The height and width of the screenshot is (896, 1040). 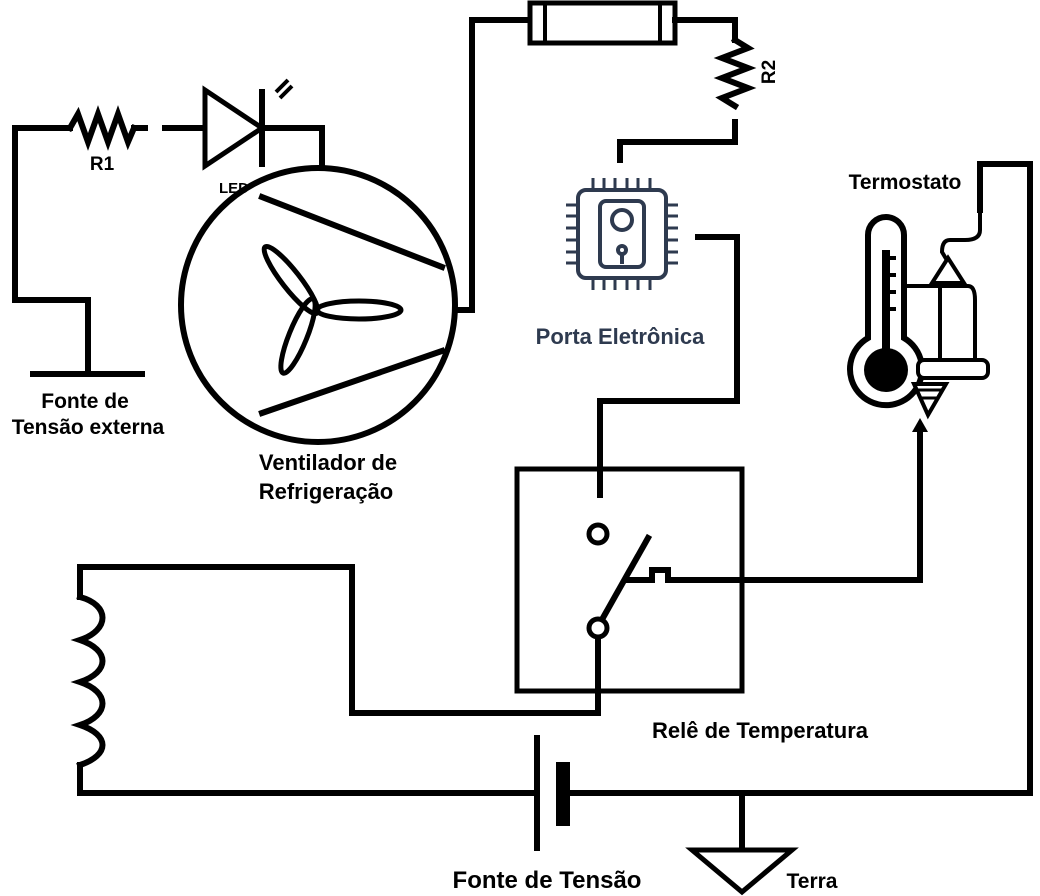 I want to click on ground-icon, so click(x=742, y=871).